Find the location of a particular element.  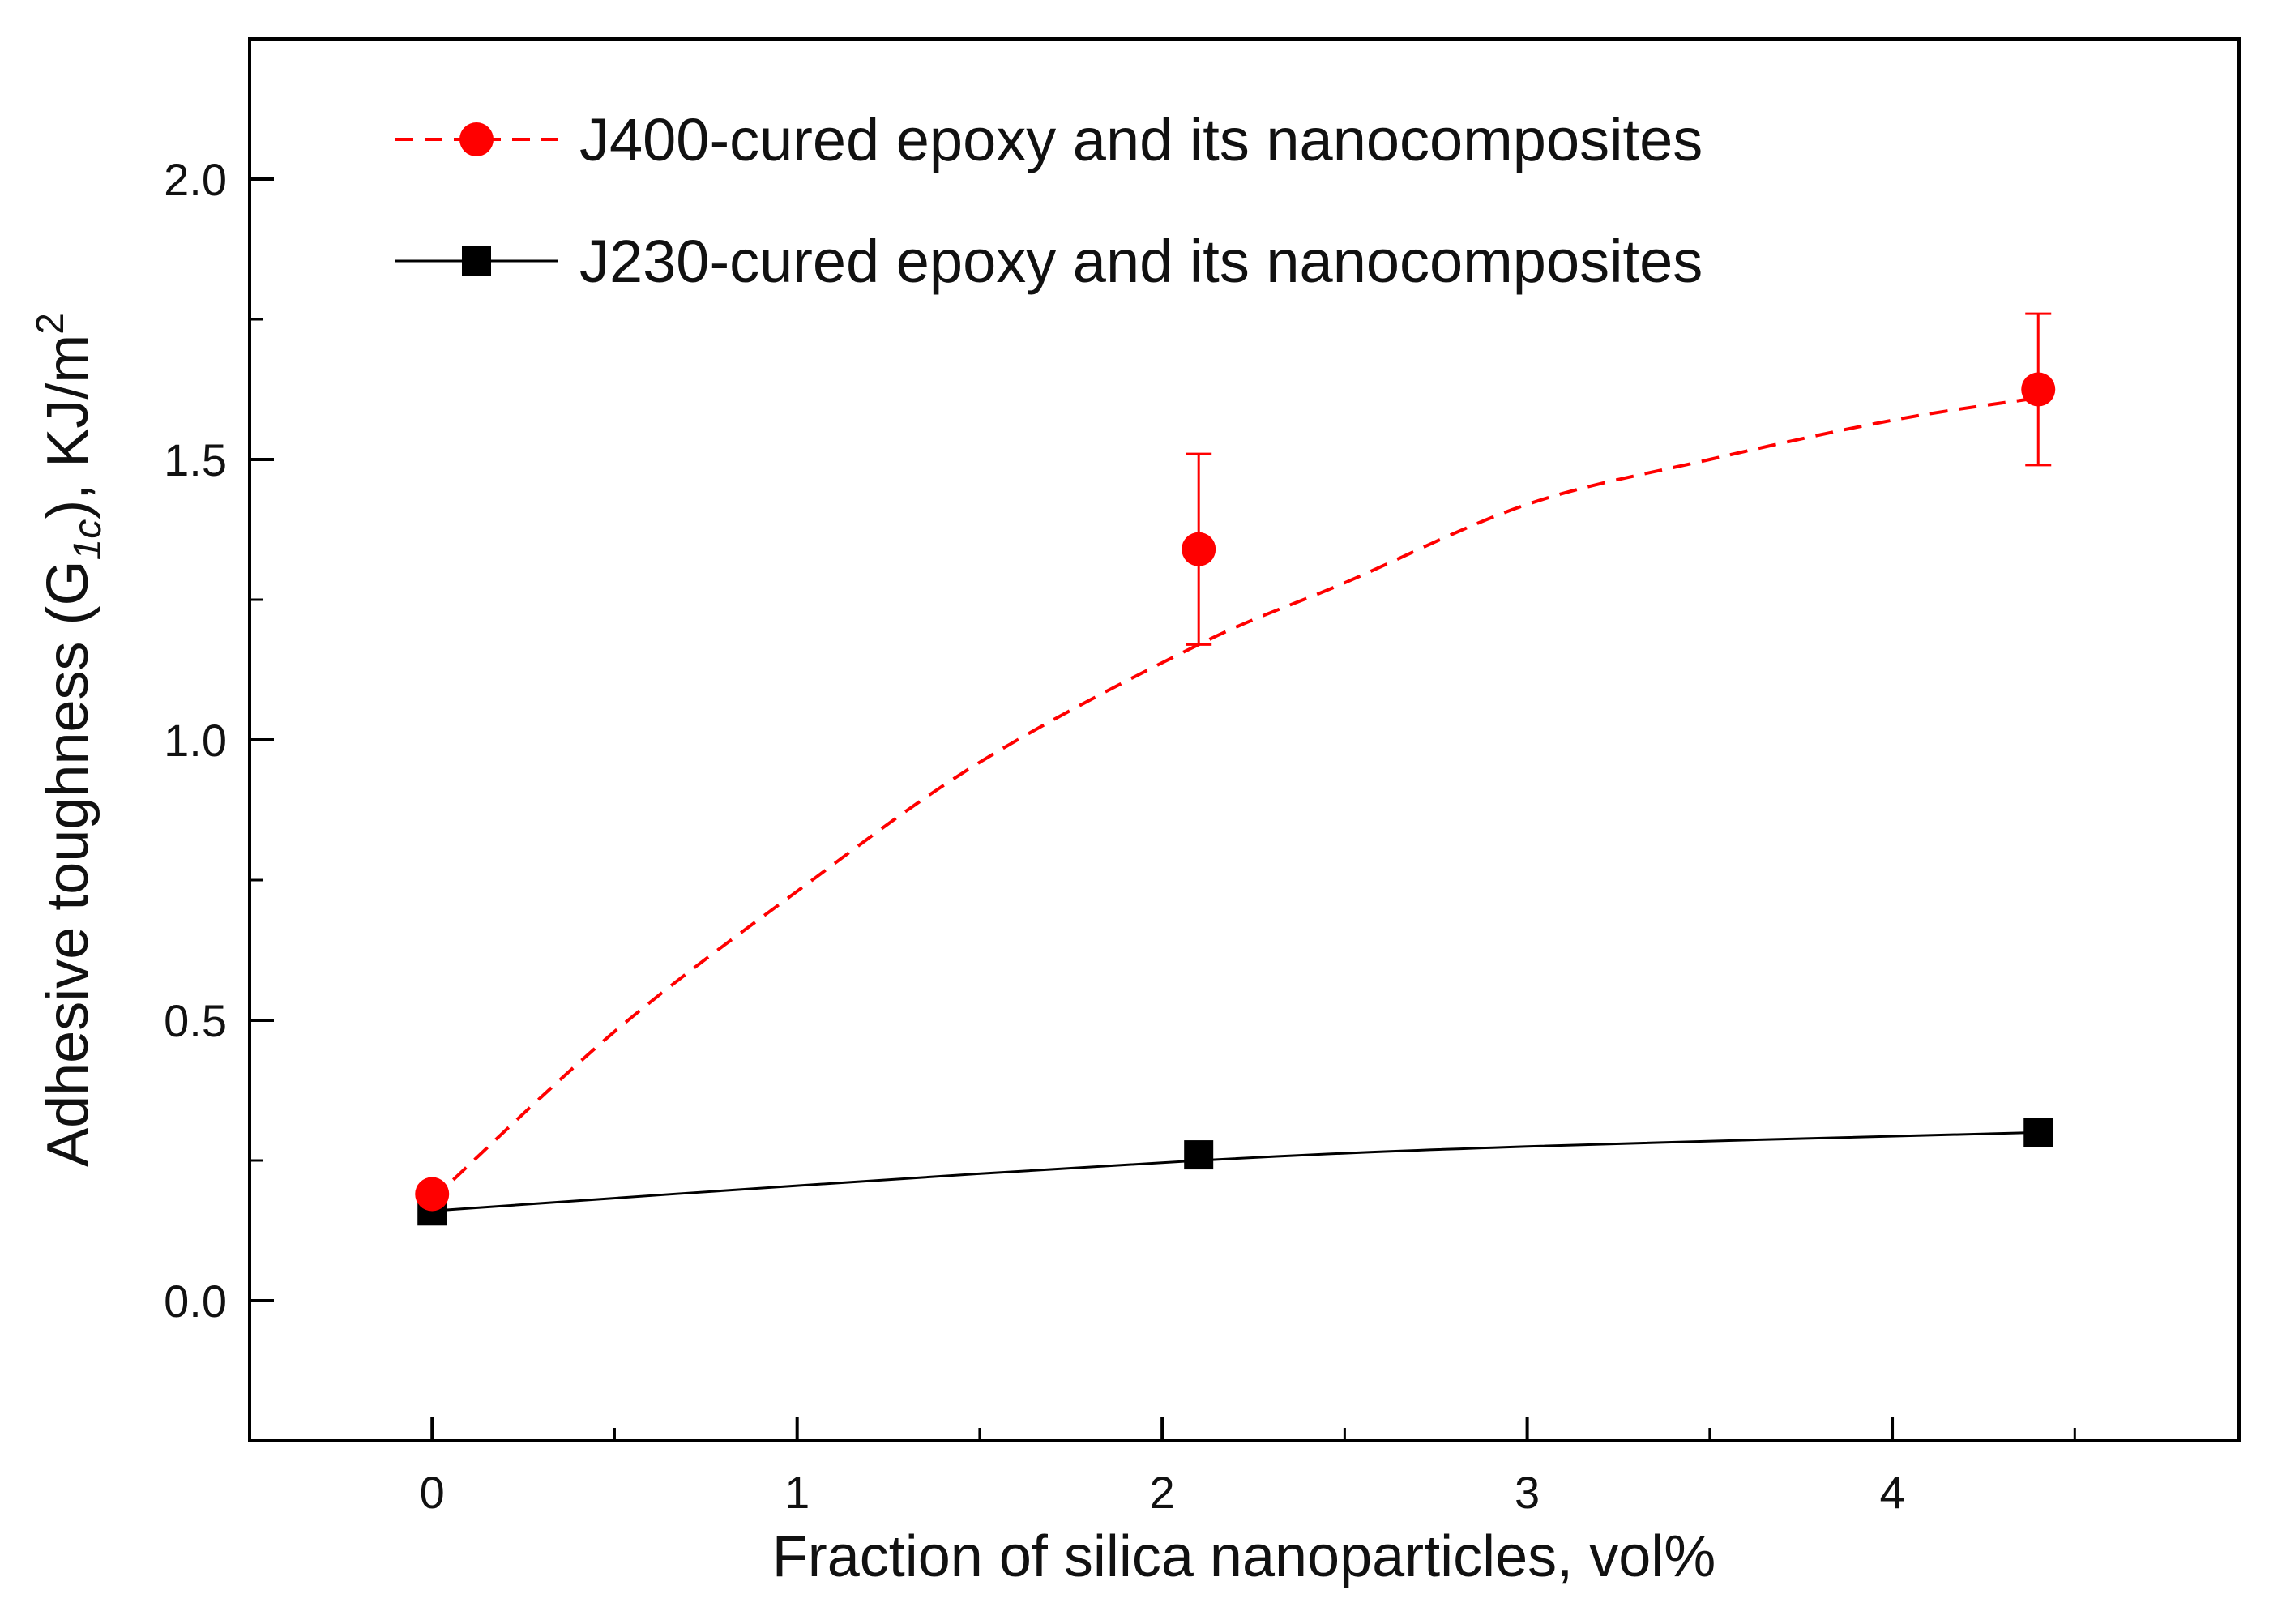

legend-marker-j400 is located at coordinates (476, 139).